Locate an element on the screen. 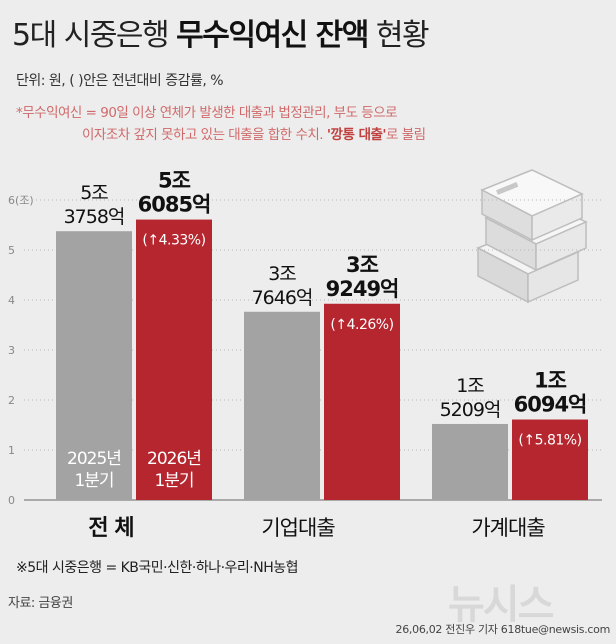  in-bar-year-label: 2026년 is located at coordinates (174, 459).